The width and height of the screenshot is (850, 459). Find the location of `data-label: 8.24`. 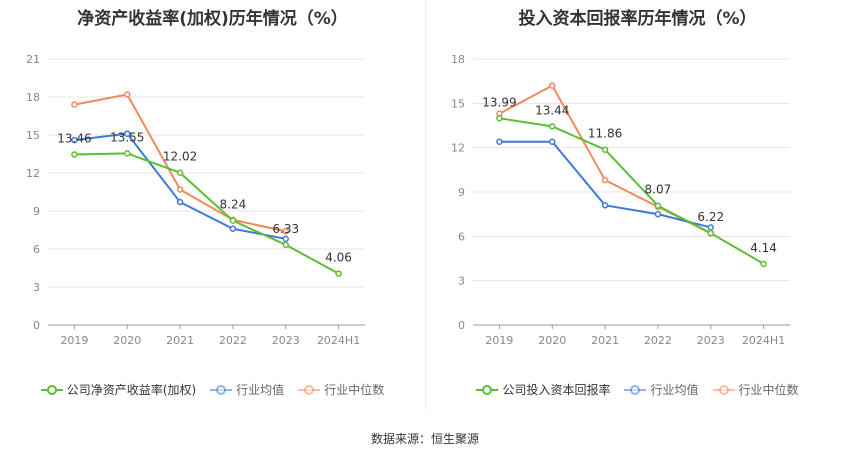

data-label: 8.24 is located at coordinates (233, 205).